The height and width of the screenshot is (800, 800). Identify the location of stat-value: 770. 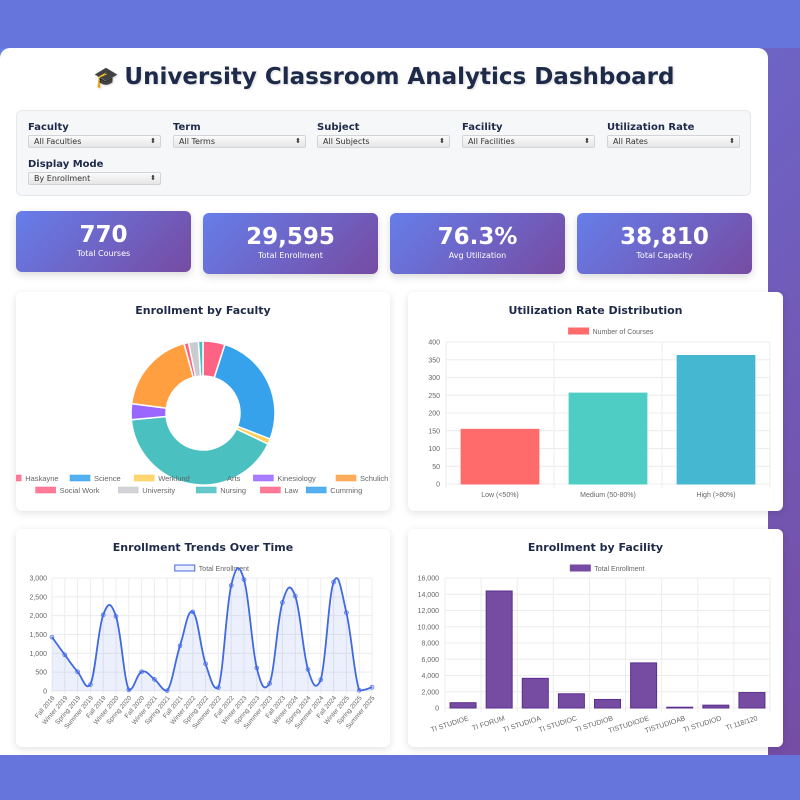
(103, 235).